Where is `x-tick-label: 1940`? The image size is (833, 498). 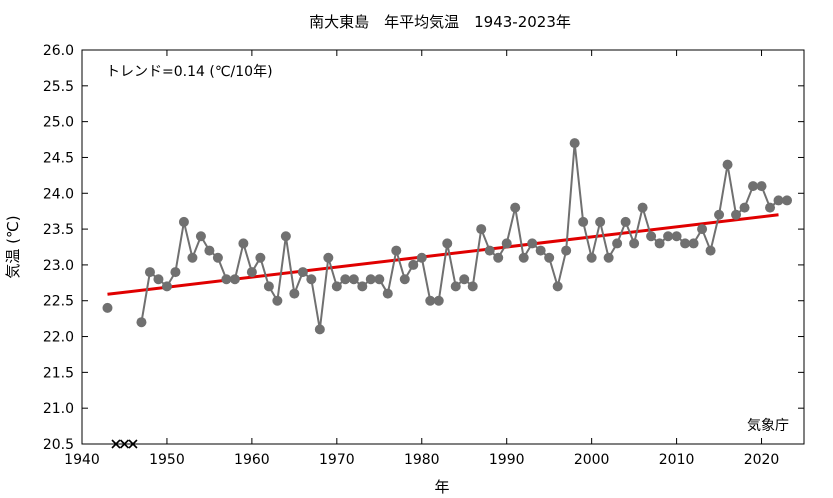
x-tick-label: 1940 is located at coordinates (82, 460).